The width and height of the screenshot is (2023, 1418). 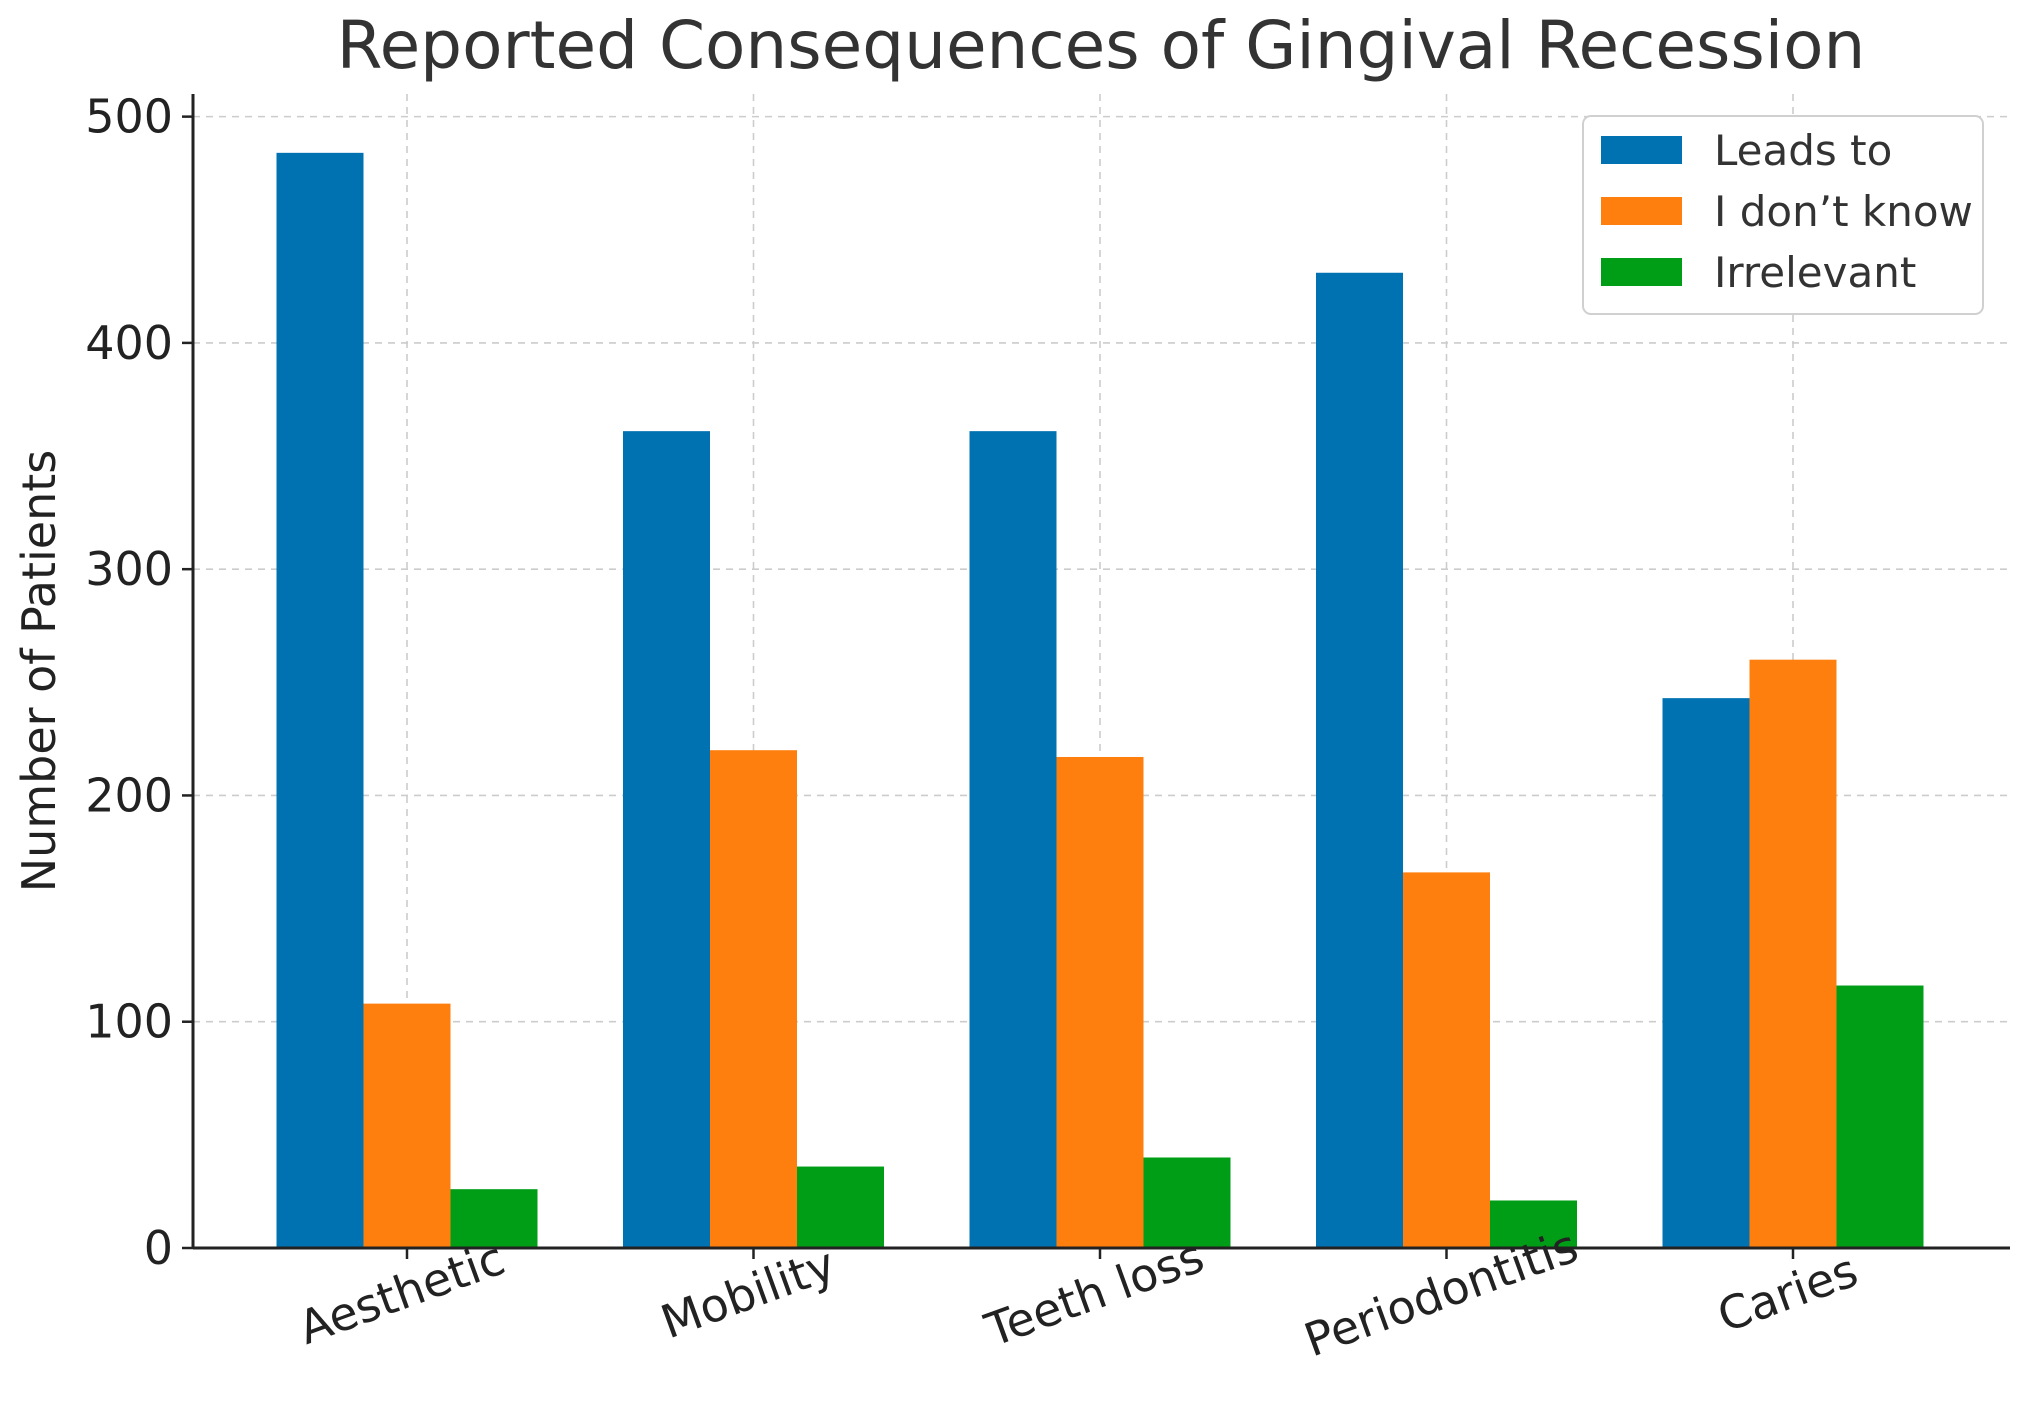 I want to click on legend: Leads to I don’t know Irrelevant, so click(x=1783, y=215).